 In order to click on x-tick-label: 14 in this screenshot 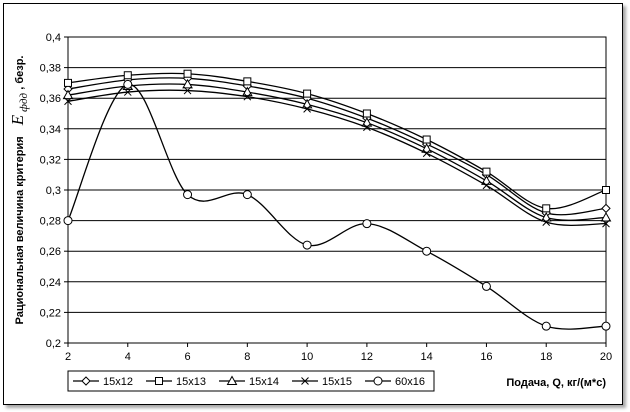, I will do `click(427, 357)`.